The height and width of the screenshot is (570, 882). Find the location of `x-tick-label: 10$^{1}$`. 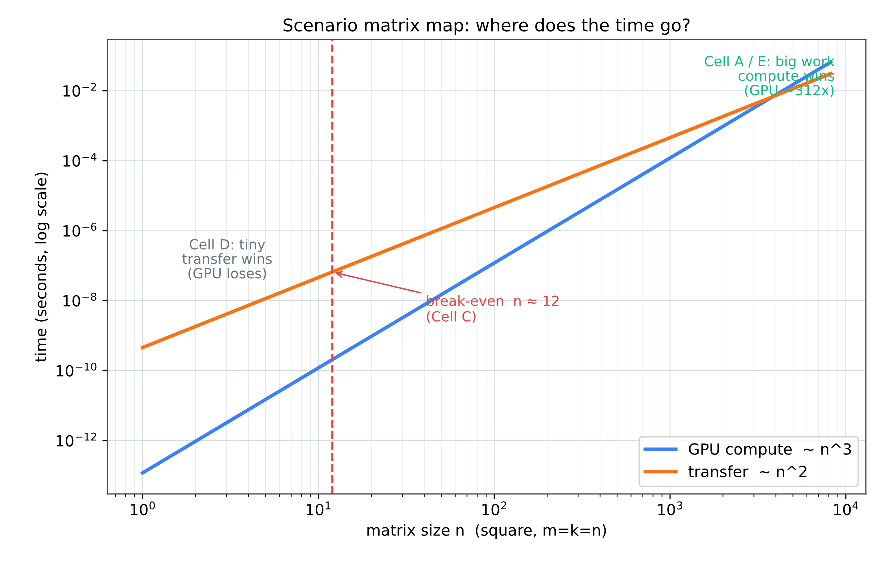

x-tick-label: 10$^{1}$ is located at coordinates (318, 509).